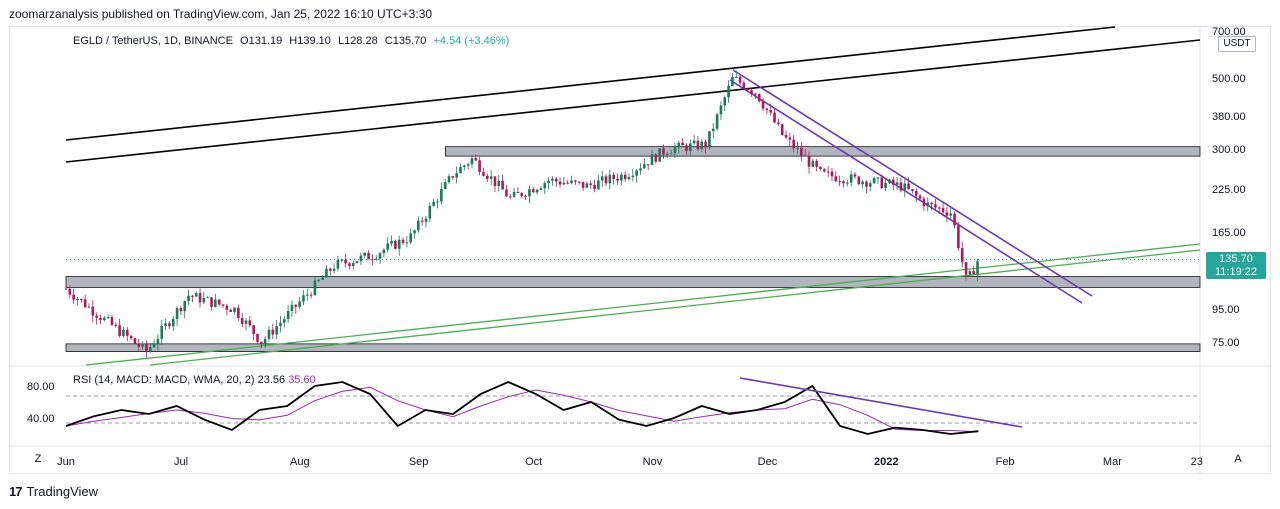 Image resolution: width=1280 pixels, height=509 pixels. I want to click on x-tick-label: 2022, so click(886, 462).